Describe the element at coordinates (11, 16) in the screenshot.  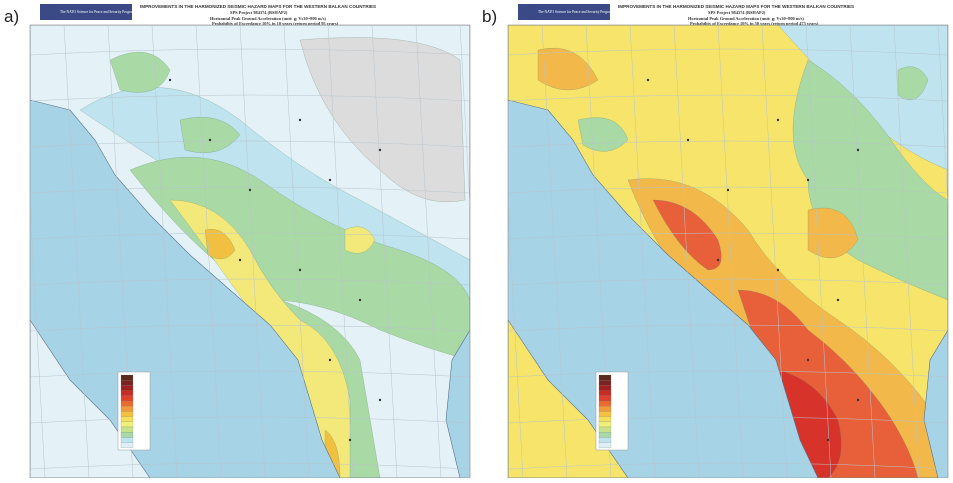
I see `panel-label: a)` at that location.